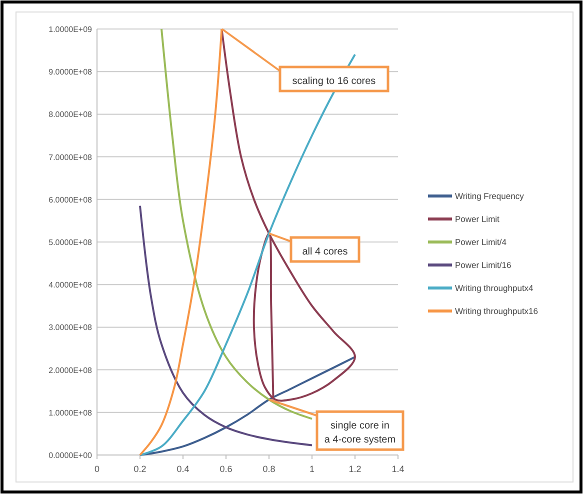 This screenshot has height=494, width=583. I want to click on annotation: single core in a 4-core system, so click(360, 433).